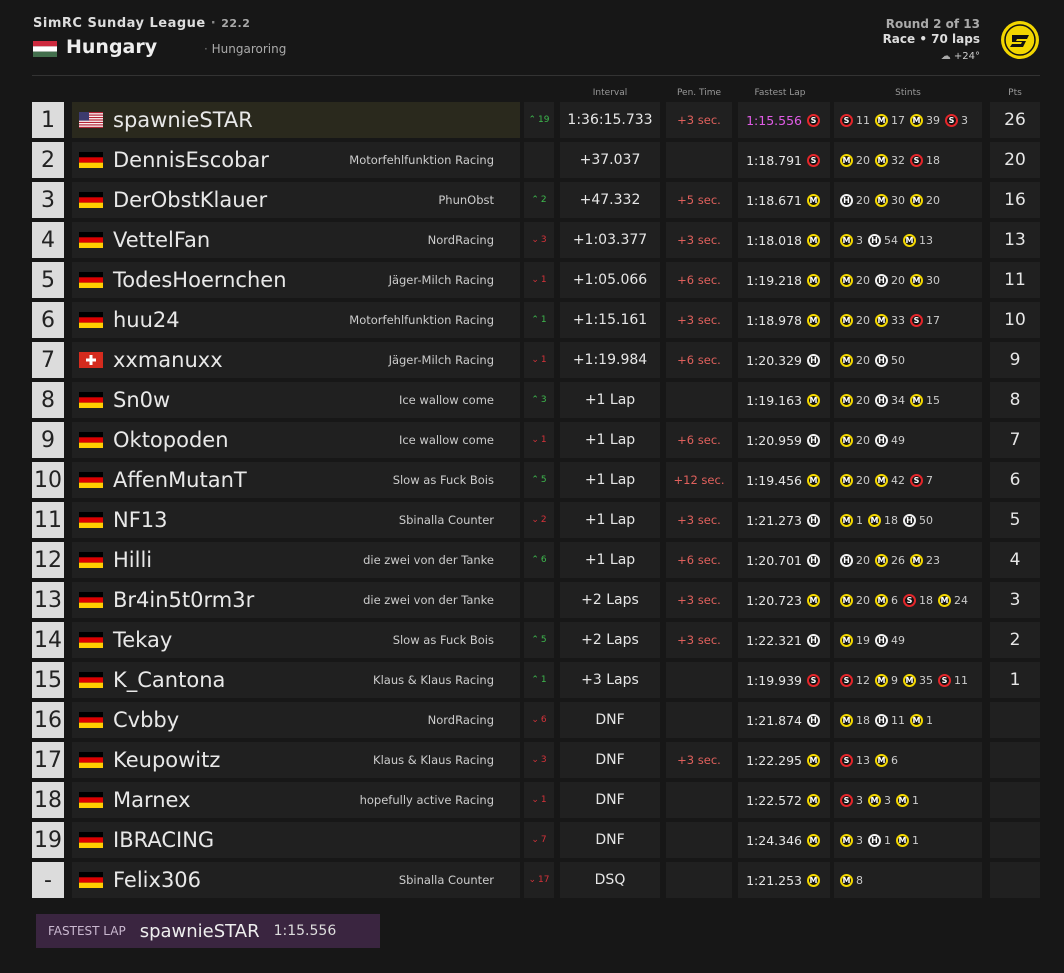  Describe the element at coordinates (610, 680) in the screenshot. I see `interval-cell: +3 Laps` at that location.